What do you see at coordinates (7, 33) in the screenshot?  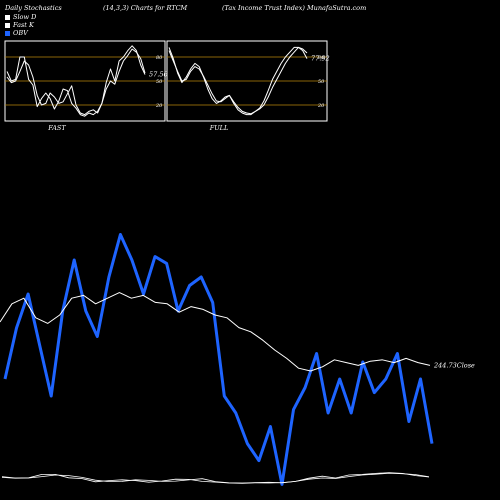 I see `legend-obv-swatch` at bounding box center [7, 33].